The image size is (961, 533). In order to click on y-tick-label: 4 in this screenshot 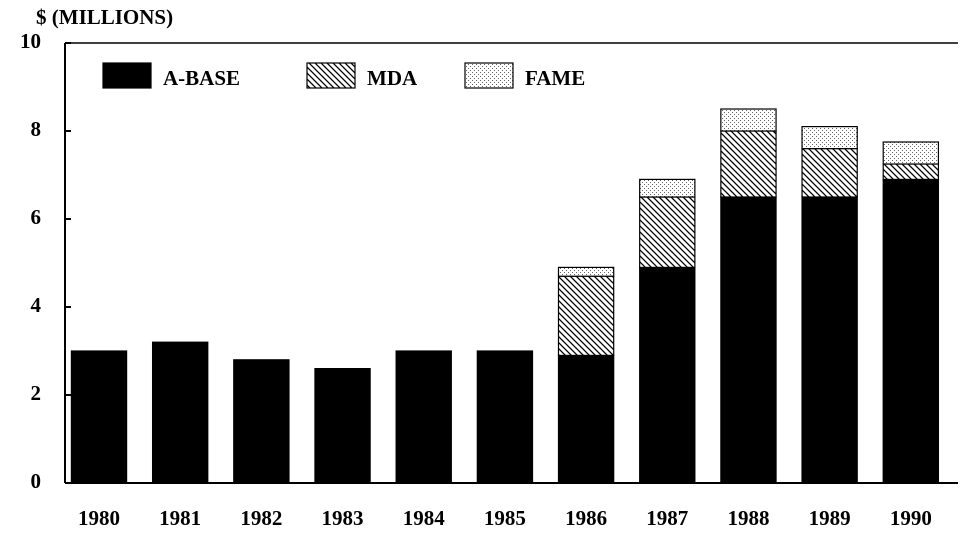, I will do `click(36, 305)`.